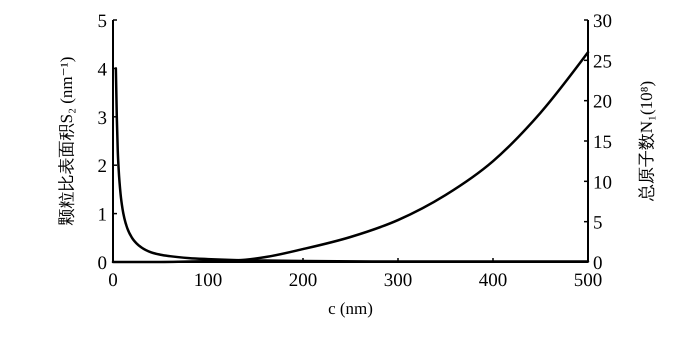  Describe the element at coordinates (602, 61) in the screenshot. I see `y2-tick-label: 25` at that location.